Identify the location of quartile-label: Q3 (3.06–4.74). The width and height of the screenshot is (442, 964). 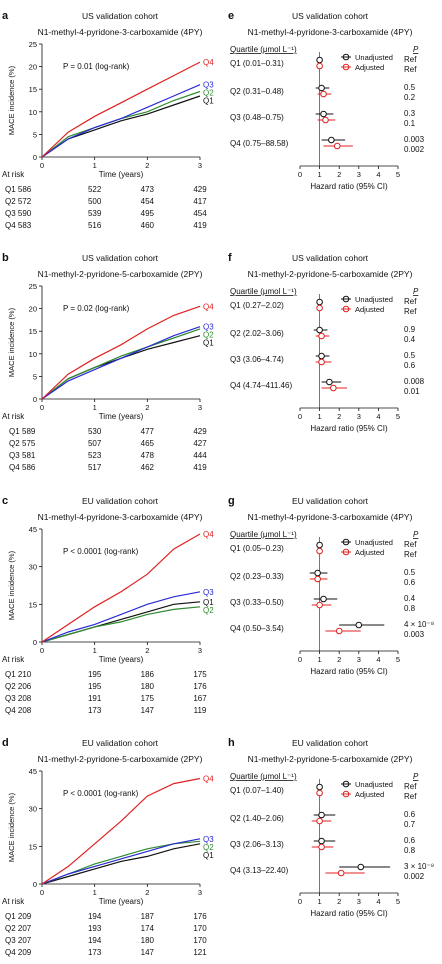
(257, 359).